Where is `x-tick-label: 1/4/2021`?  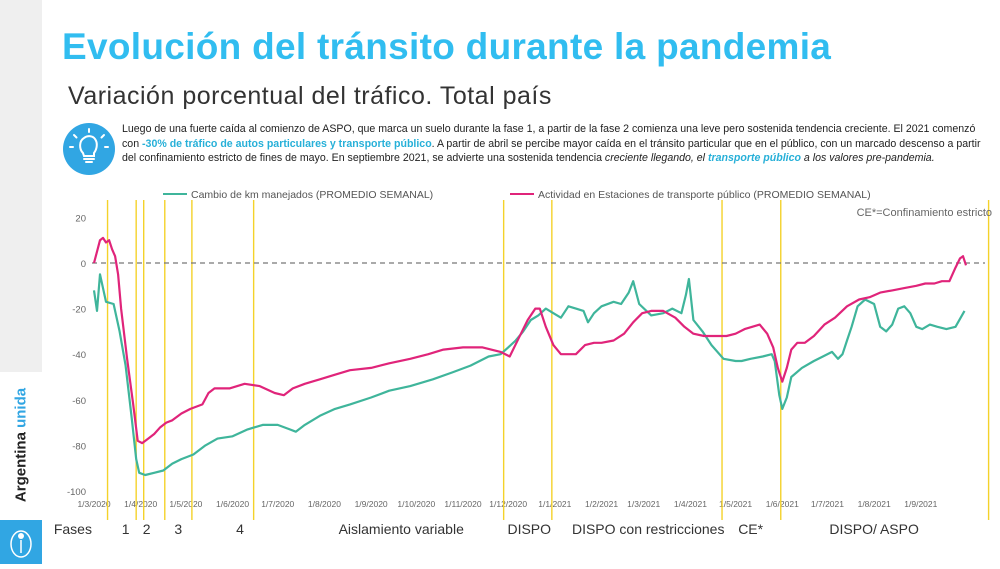
x-tick-label: 1/4/2021 is located at coordinates (690, 504).